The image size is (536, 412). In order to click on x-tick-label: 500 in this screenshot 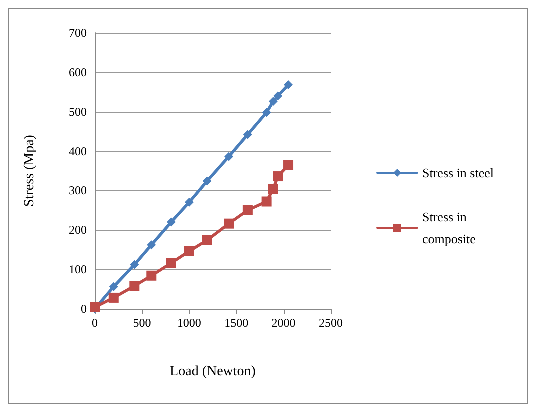, I will do `click(142, 323)`.